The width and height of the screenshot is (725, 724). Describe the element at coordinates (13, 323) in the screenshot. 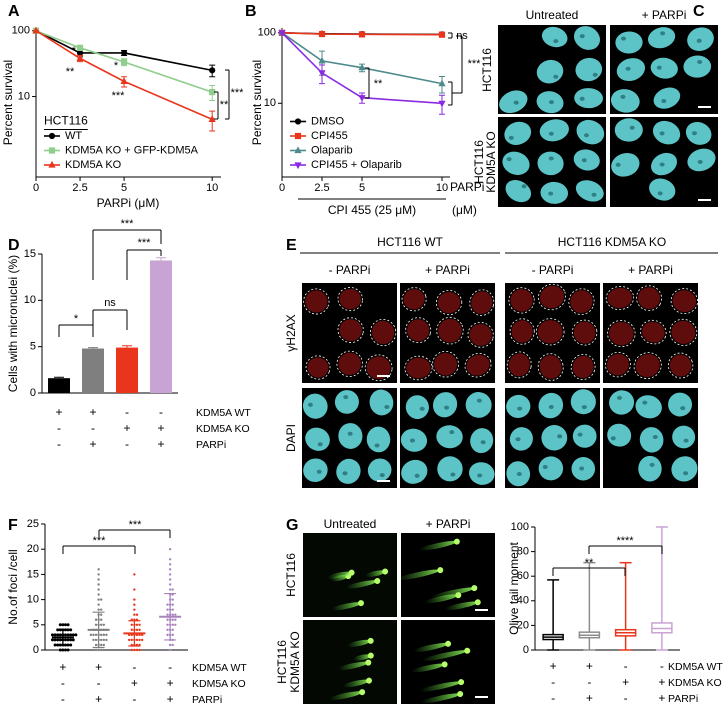

I see `y-axis-label: Cells with micronuclei (%)` at that location.